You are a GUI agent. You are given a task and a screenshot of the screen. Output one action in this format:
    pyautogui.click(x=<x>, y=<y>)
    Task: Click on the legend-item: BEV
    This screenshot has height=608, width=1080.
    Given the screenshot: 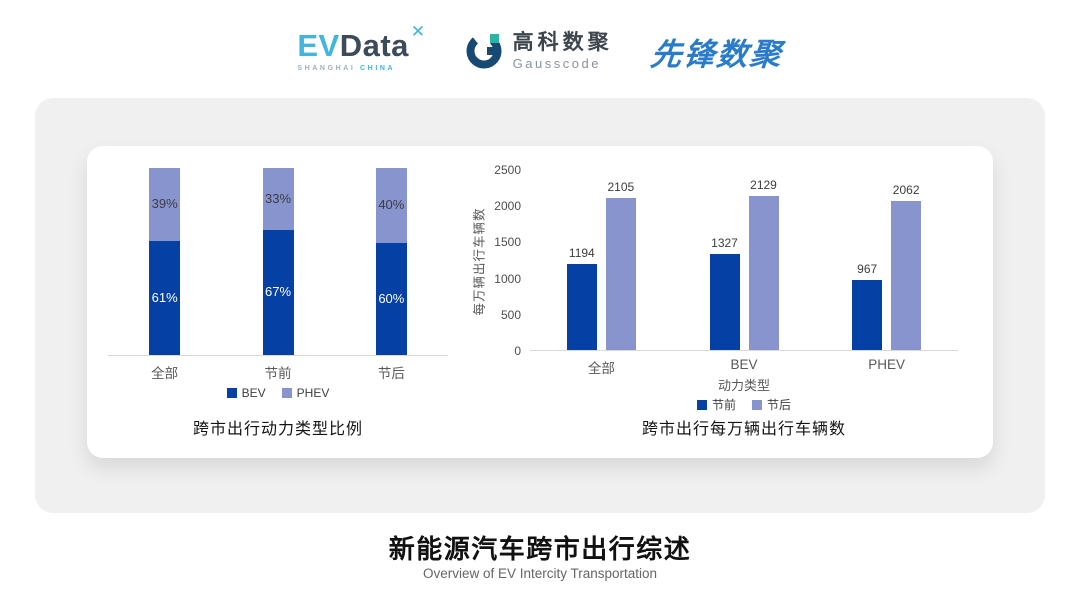 What is the action you would take?
    pyautogui.click(x=246, y=393)
    